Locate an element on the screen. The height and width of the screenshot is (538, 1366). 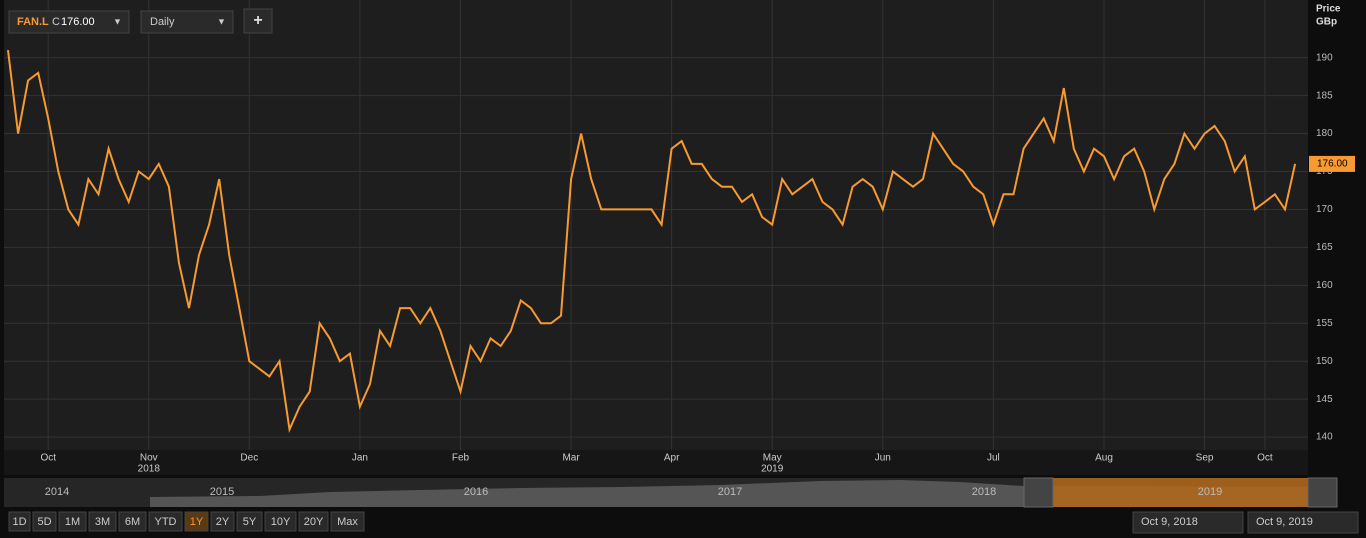
x-tick-label: Sep is located at coordinates (1205, 458).